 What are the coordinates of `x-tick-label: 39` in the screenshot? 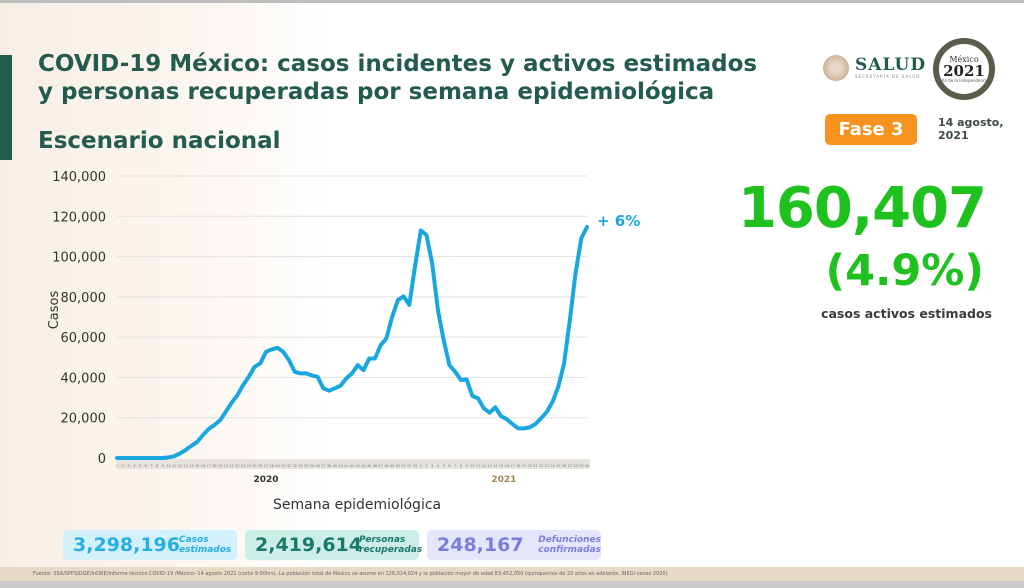 It's located at (335, 466).